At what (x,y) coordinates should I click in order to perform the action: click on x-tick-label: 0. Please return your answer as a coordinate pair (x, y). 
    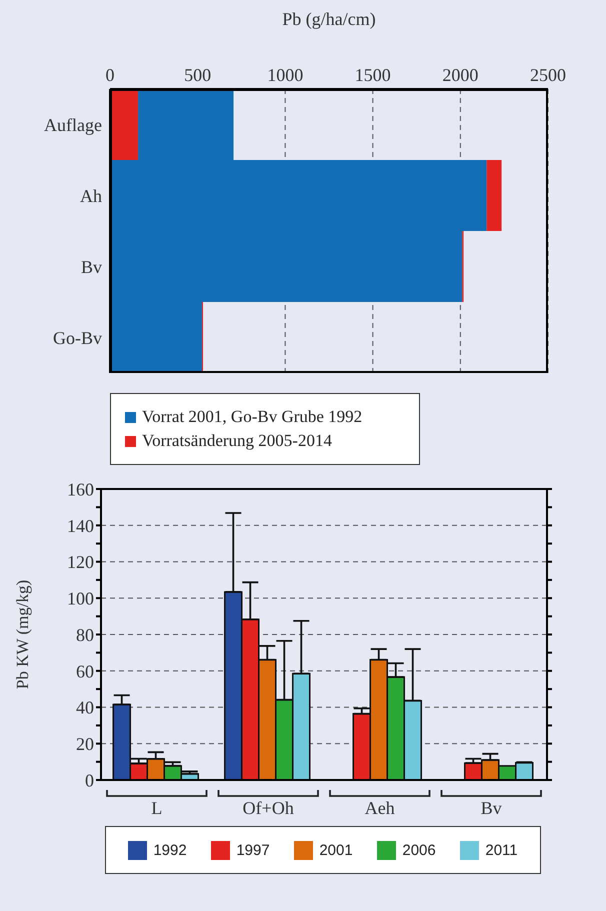
    Looking at the image, I should click on (110, 75).